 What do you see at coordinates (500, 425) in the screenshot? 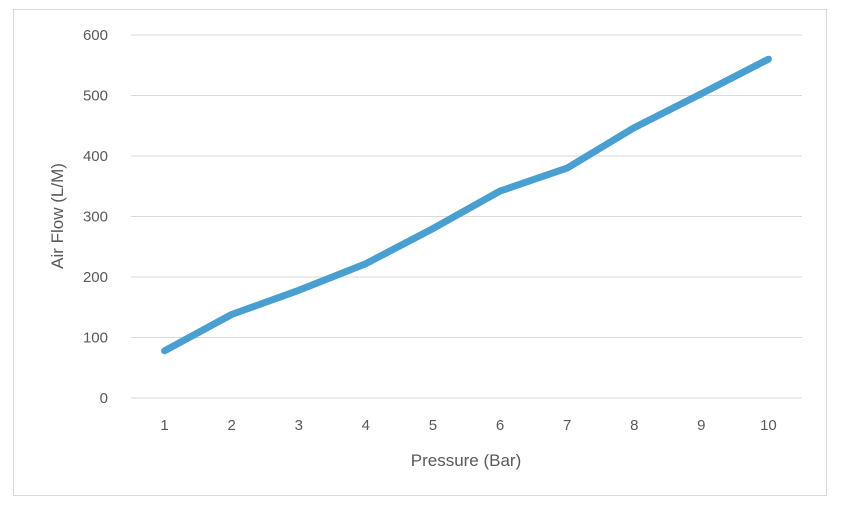
I see `x-tick-label: 6` at bounding box center [500, 425].